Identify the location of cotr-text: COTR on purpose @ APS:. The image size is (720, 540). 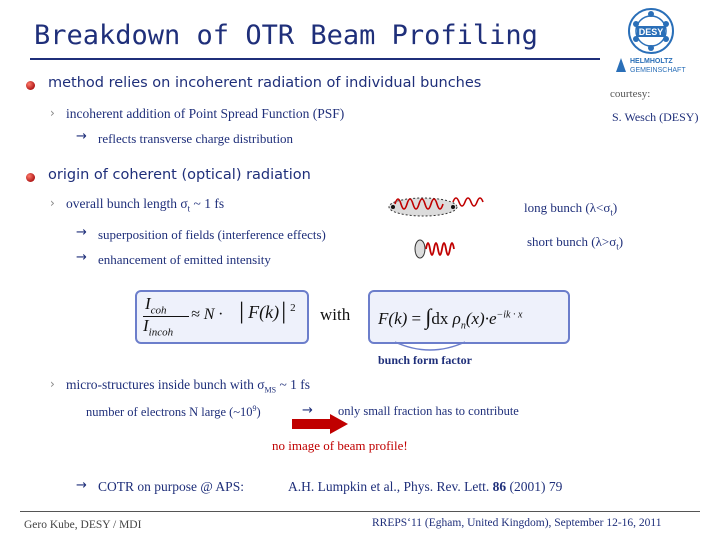
(171, 486).